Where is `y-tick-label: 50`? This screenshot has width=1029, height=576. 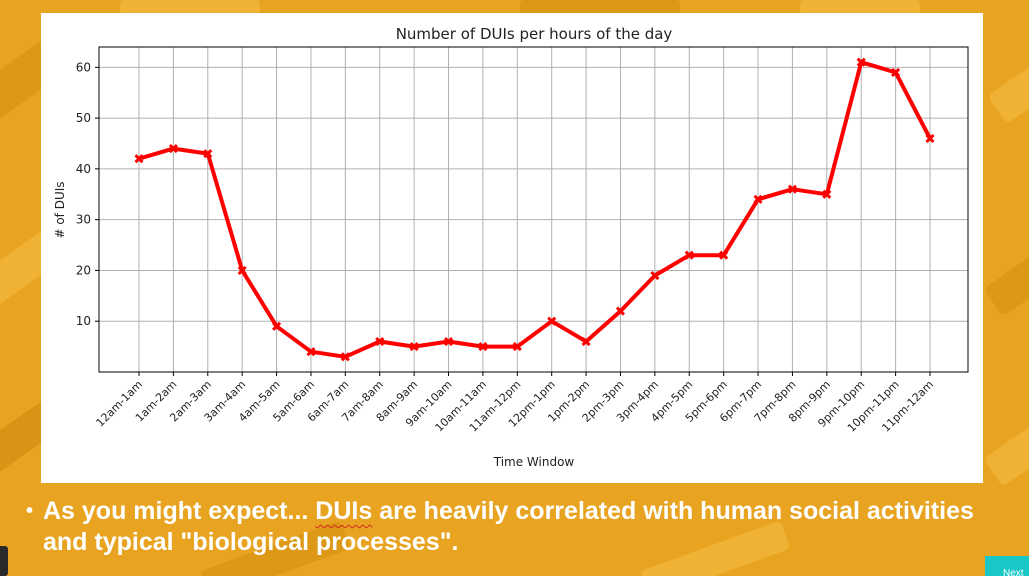 y-tick-label: 50 is located at coordinates (83, 118).